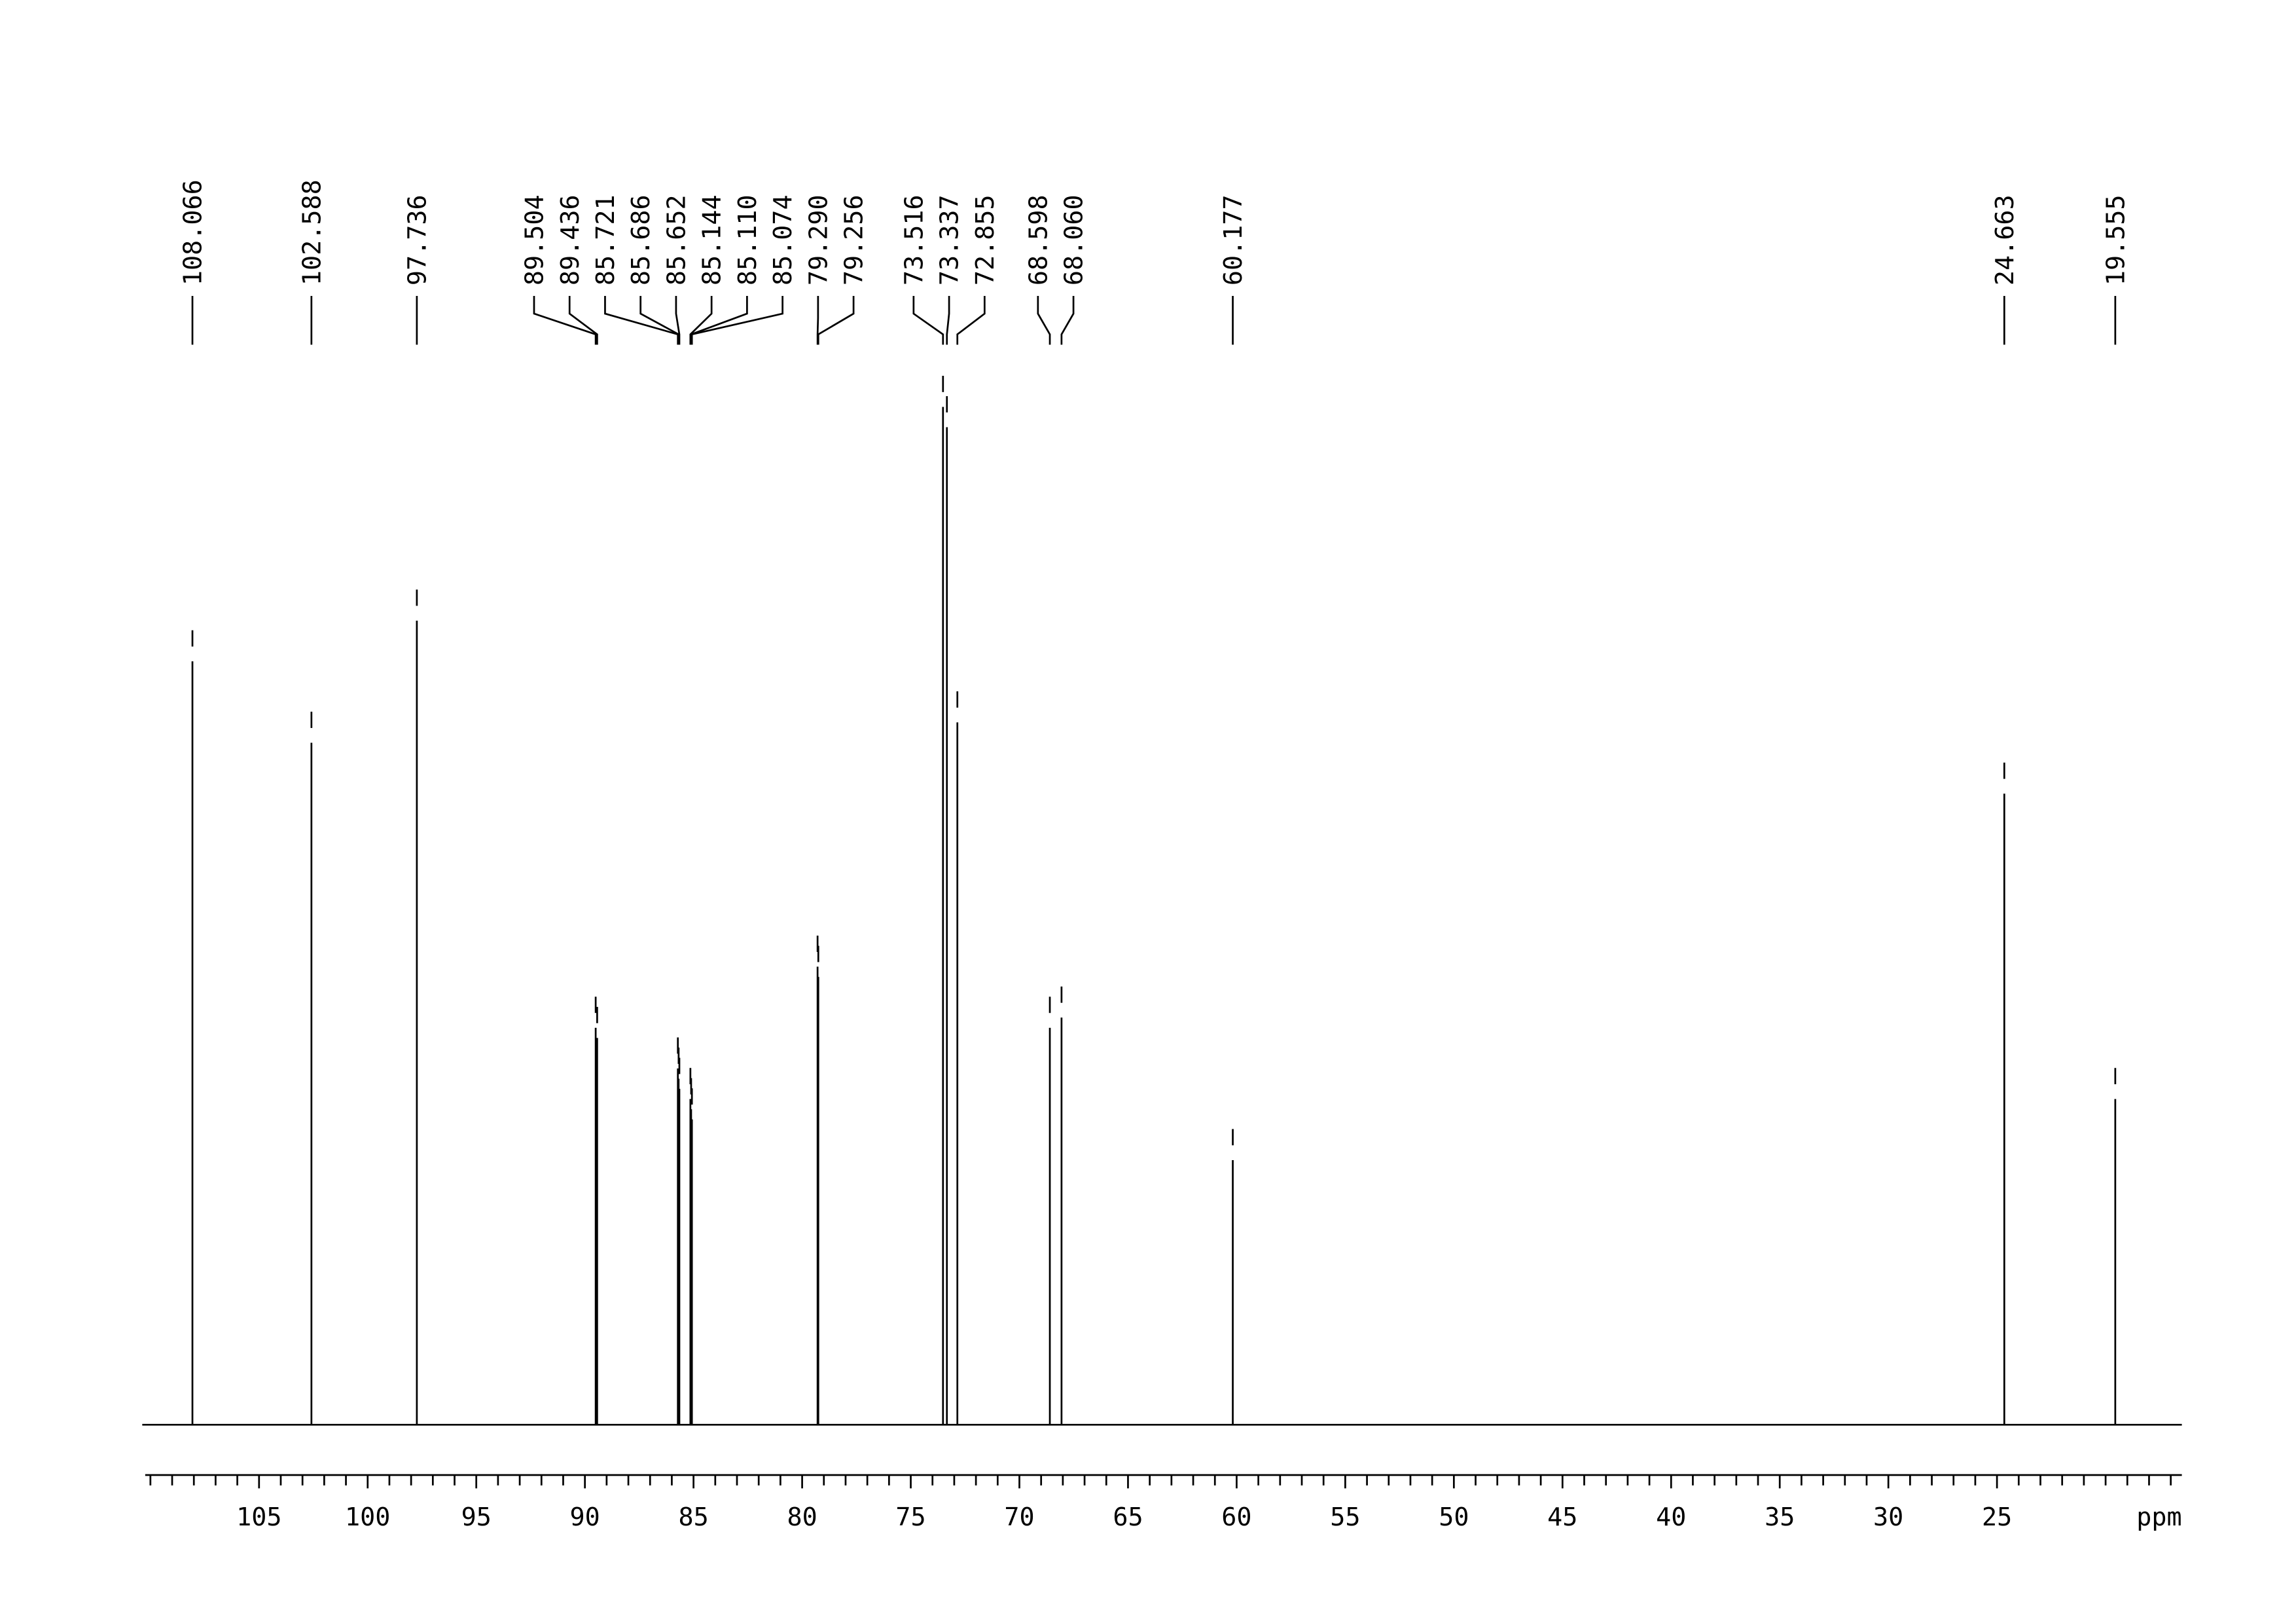 Image resolution: width=2296 pixels, height=1623 pixels. I want to click on peak-label: 89.436, so click(570, 239).